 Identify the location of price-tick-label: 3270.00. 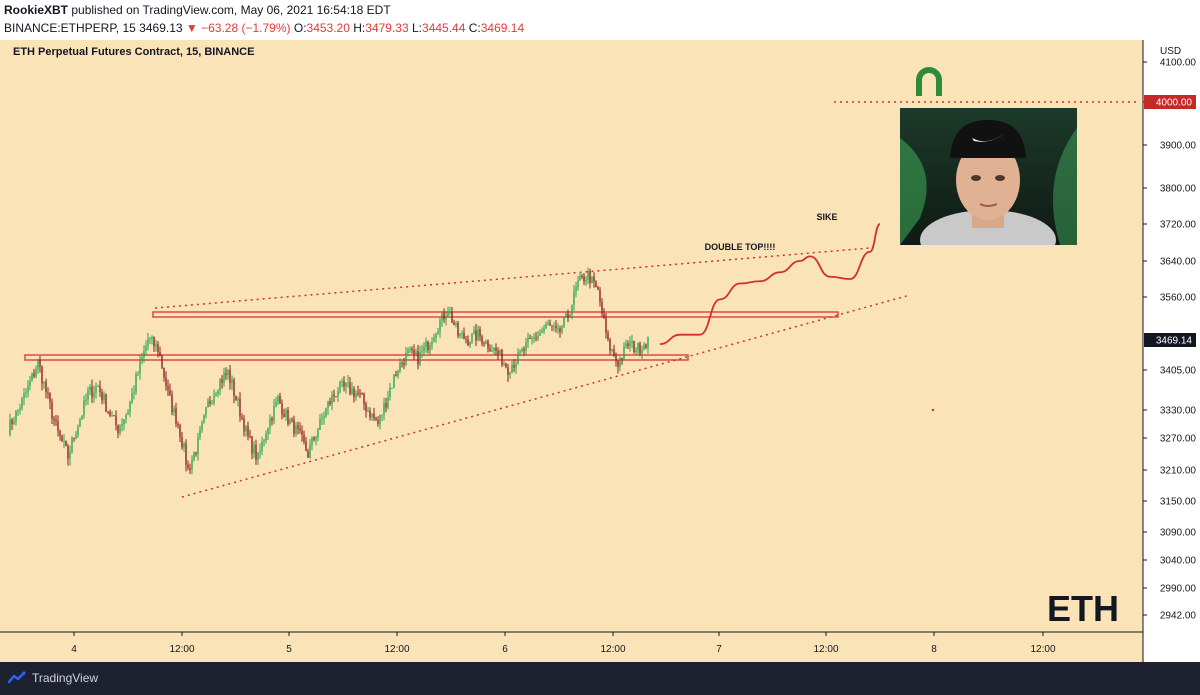
(1178, 439).